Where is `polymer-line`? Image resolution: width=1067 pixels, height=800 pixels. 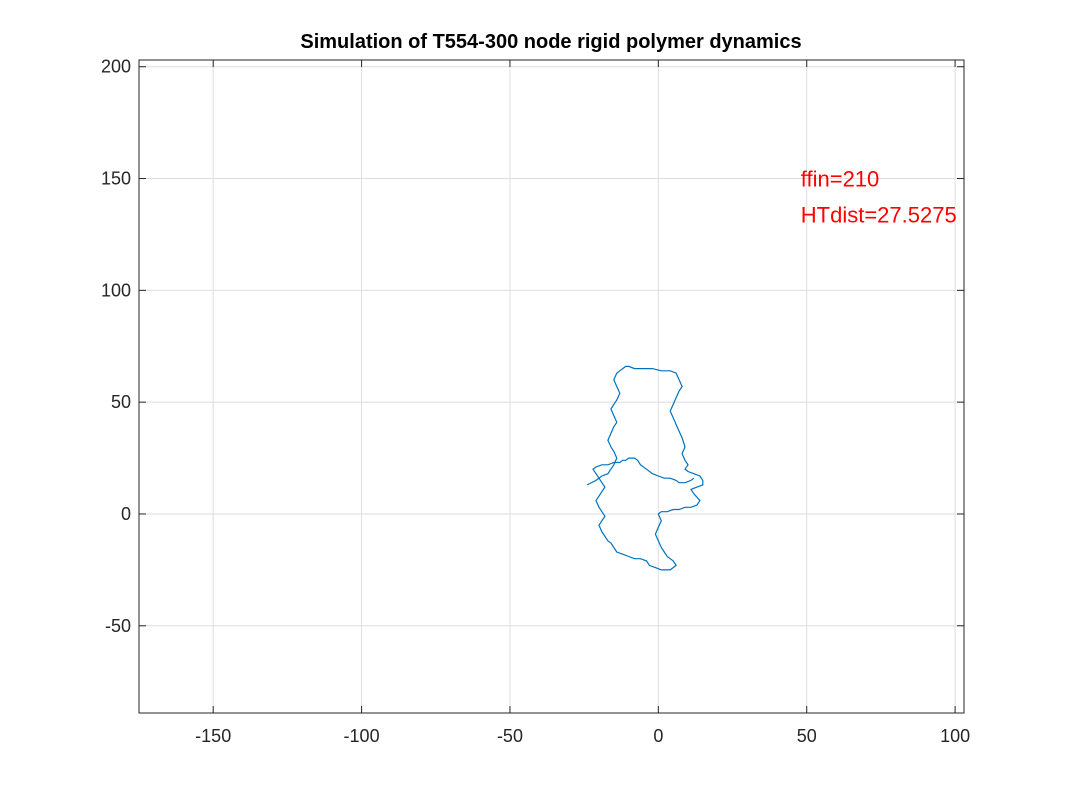 polymer-line is located at coordinates (645, 468).